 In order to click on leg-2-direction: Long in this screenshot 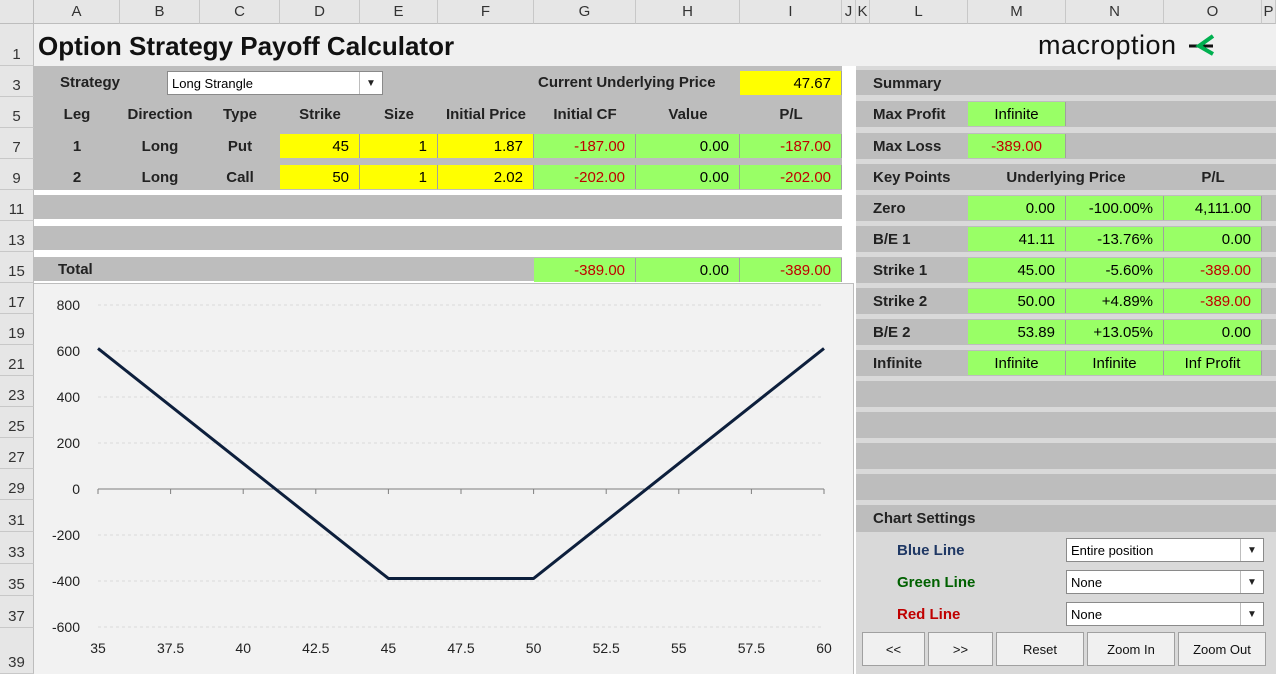, I will do `click(160, 177)`.